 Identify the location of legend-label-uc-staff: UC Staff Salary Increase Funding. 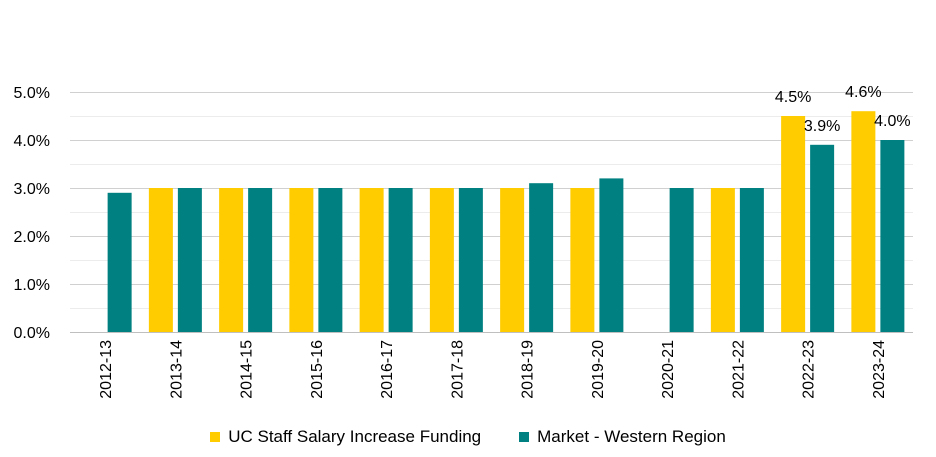
(355, 436).